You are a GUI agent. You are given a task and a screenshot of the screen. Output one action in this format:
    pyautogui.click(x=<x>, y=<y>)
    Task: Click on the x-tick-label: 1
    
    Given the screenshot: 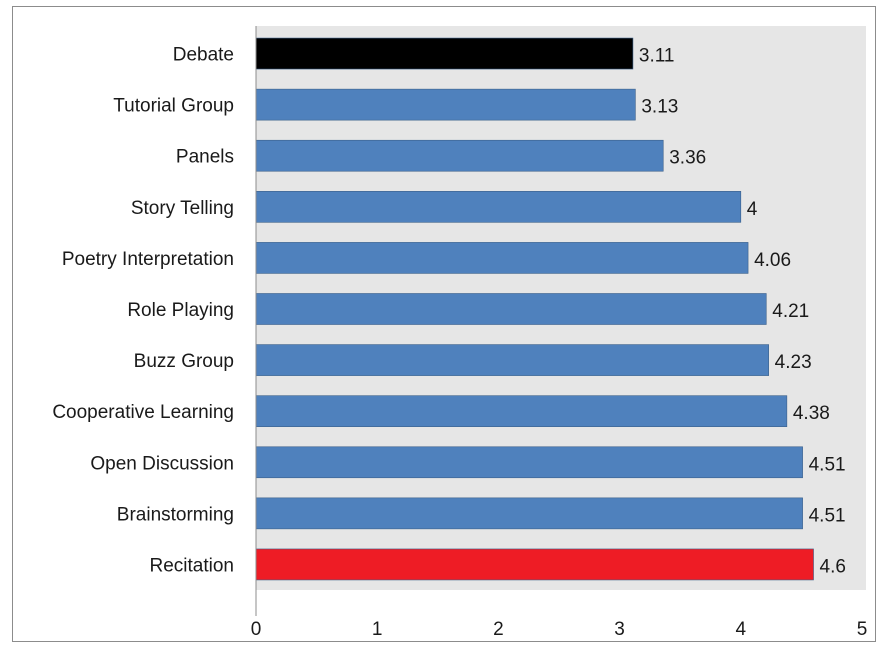 What is the action you would take?
    pyautogui.click(x=377, y=629)
    